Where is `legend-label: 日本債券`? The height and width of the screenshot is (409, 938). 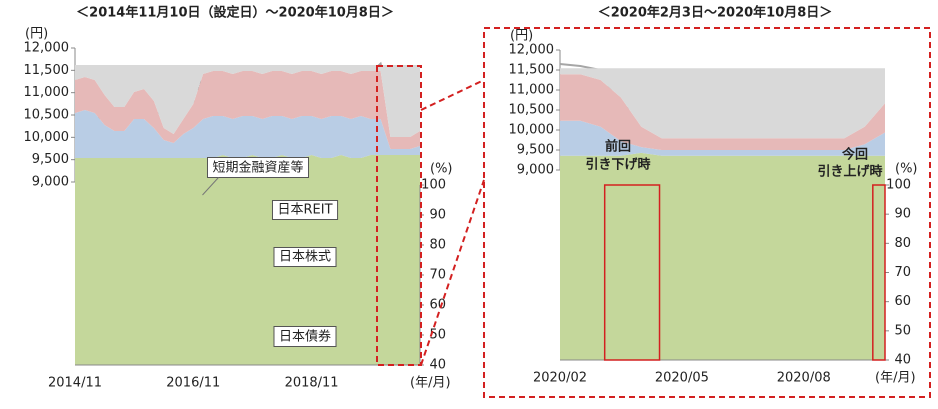
legend-label: 日本債券 is located at coordinates (305, 337).